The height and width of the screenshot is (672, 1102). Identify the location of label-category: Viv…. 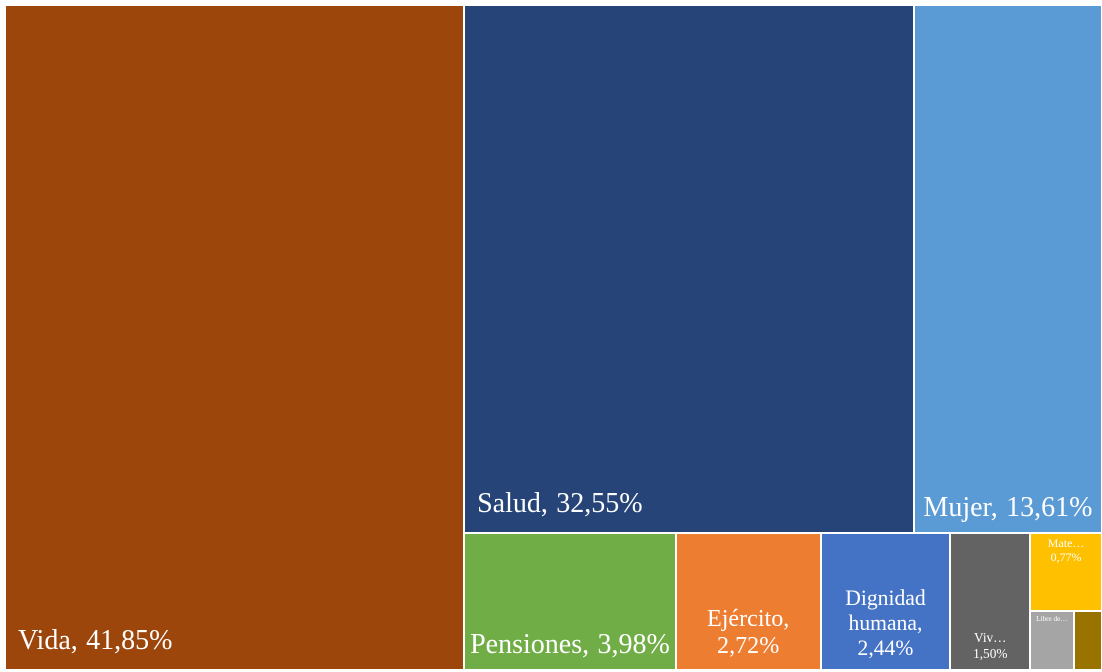
(990, 638).